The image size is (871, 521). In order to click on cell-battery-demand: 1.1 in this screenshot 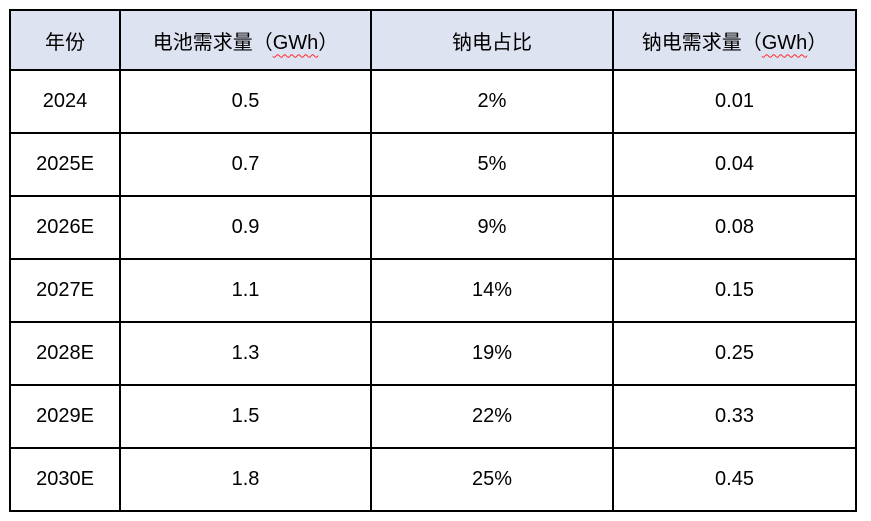, I will do `click(245, 290)`.